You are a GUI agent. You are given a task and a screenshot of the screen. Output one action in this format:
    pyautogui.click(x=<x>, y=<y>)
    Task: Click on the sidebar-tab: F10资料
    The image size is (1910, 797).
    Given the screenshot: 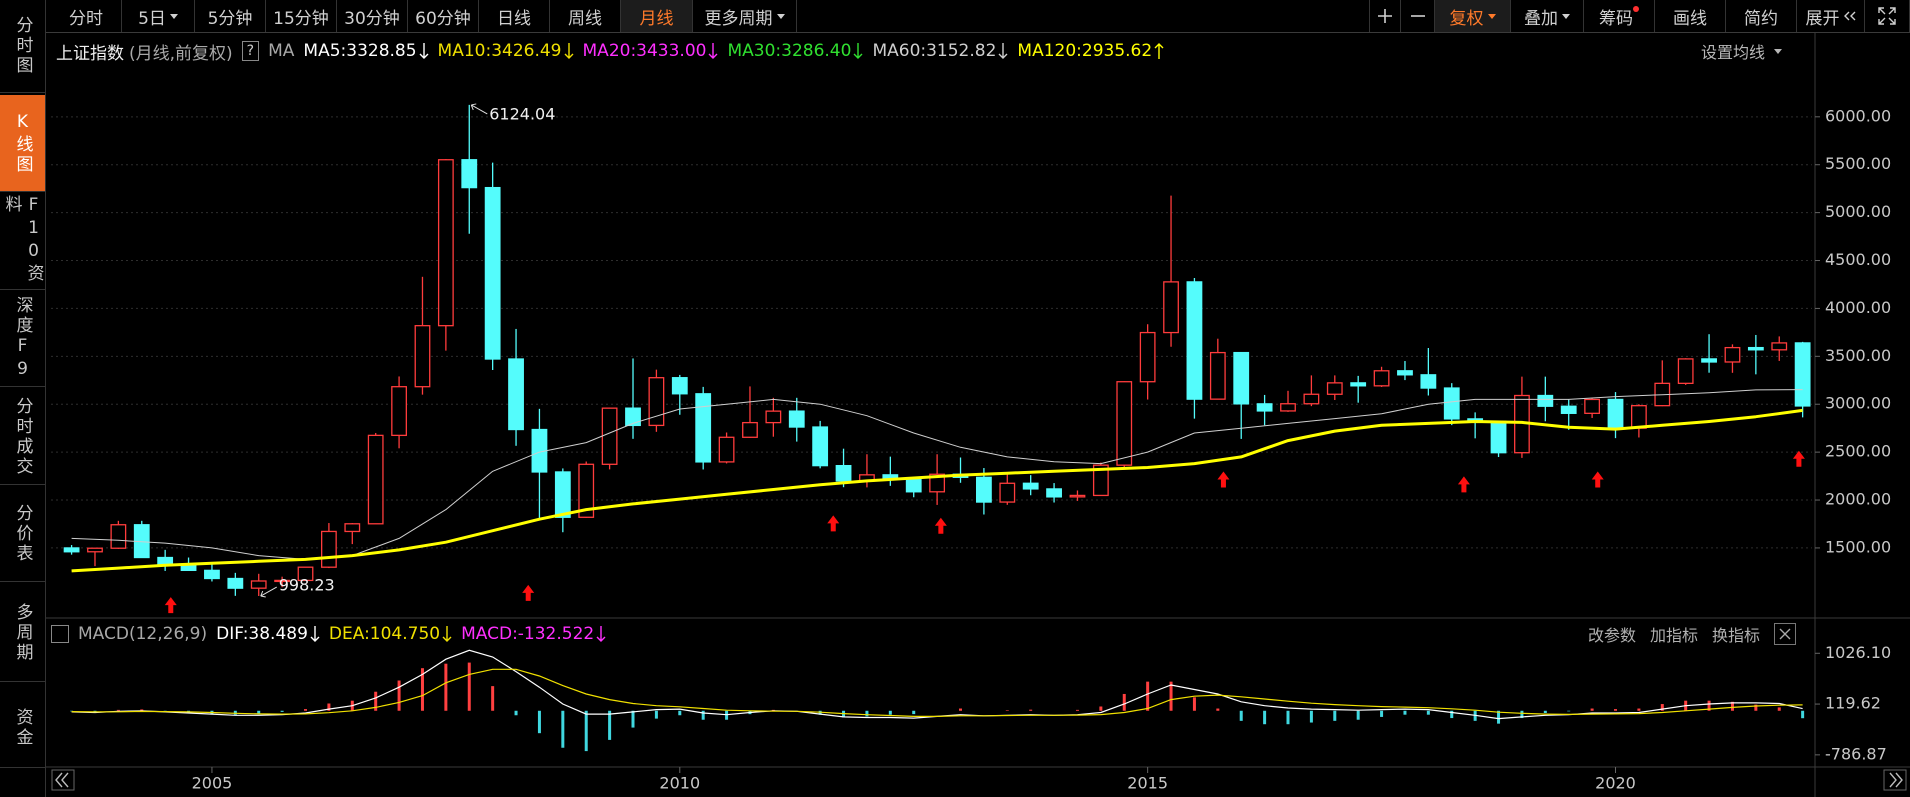 What is the action you would take?
    pyautogui.click(x=22, y=242)
    